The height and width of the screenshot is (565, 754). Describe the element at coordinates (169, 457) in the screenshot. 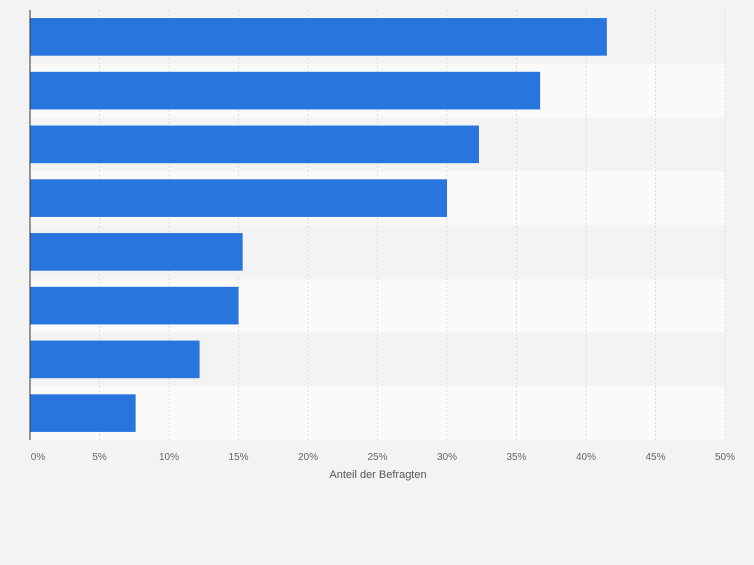

I see `x-tick-label: 10%` at that location.